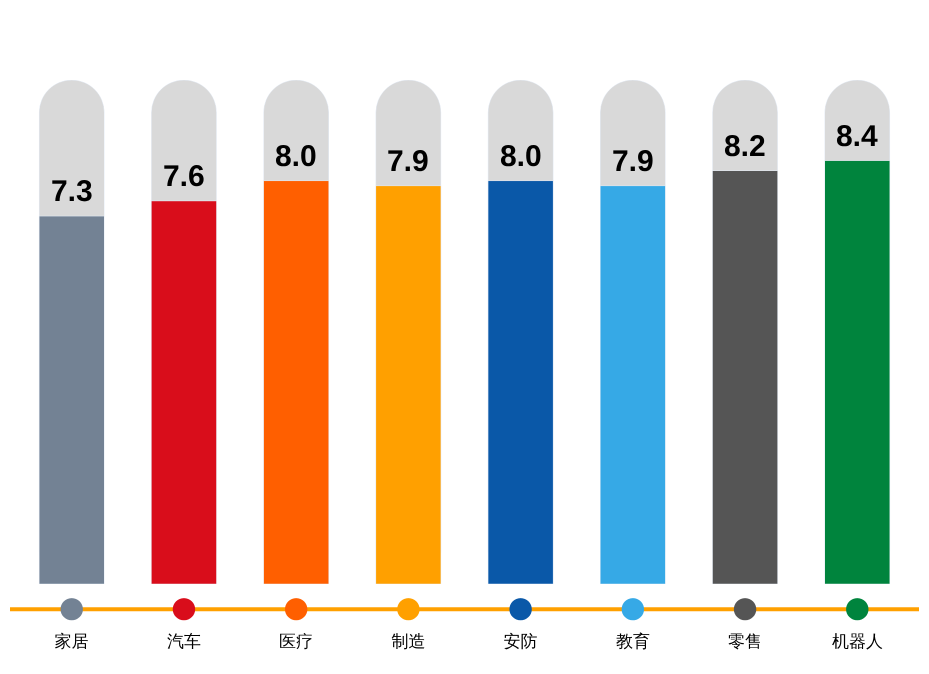 Image resolution: width=929 pixels, height=674 pixels. Describe the element at coordinates (408, 642) in the screenshot. I see `x-tick-label: 制造` at that location.